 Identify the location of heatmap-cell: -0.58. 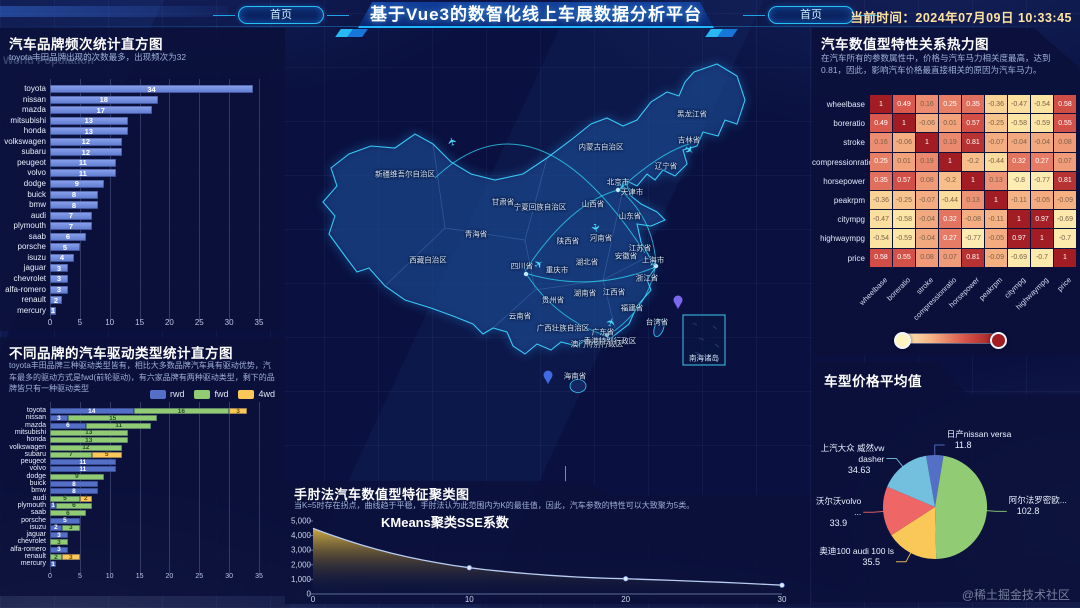
(904, 219).